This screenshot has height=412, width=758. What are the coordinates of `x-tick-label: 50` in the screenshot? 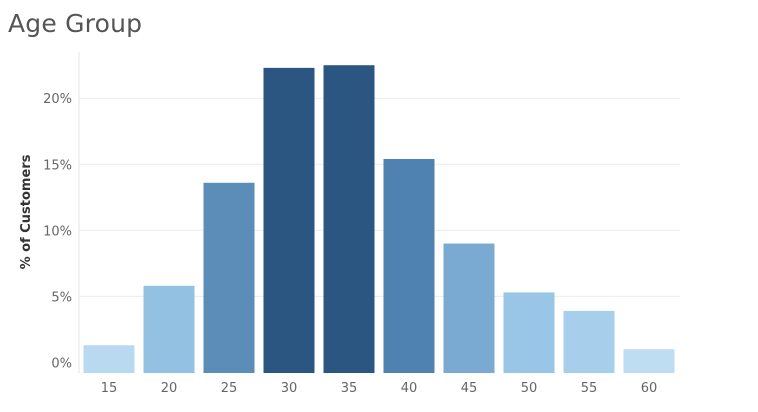 It's located at (529, 388).